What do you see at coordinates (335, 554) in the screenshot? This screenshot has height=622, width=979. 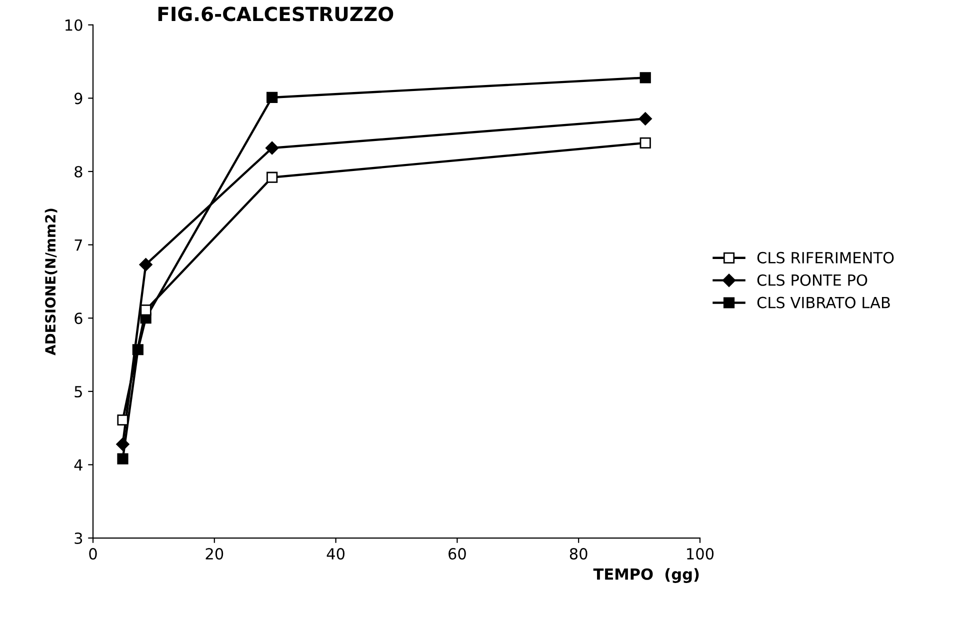 I see `x-tick-label: 40` at bounding box center [335, 554].